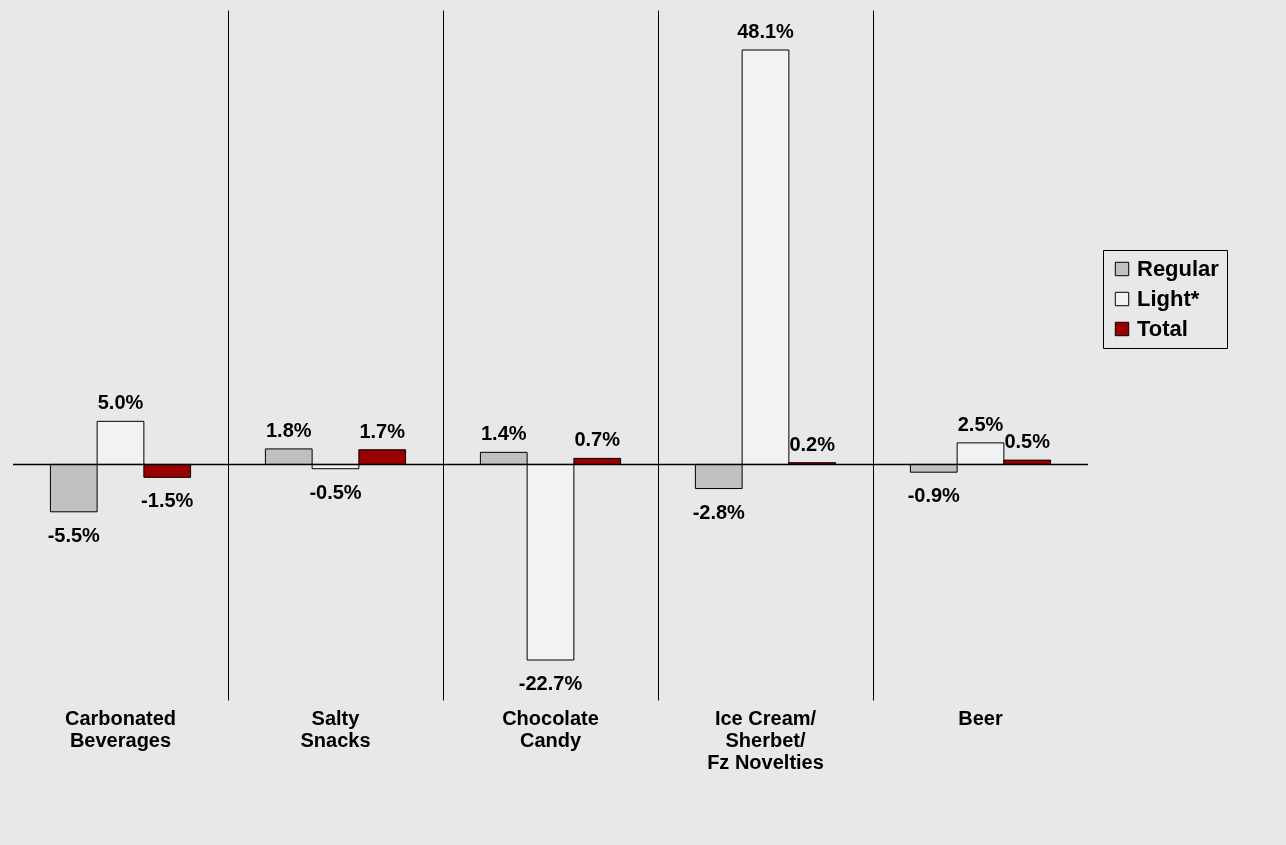  What do you see at coordinates (335, 491) in the screenshot?
I see `data-label: -0.5%` at bounding box center [335, 491].